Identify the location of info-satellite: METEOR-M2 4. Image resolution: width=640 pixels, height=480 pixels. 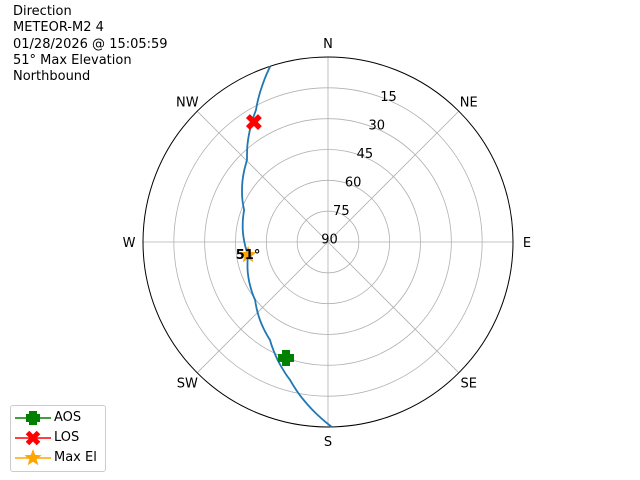
(58, 28).